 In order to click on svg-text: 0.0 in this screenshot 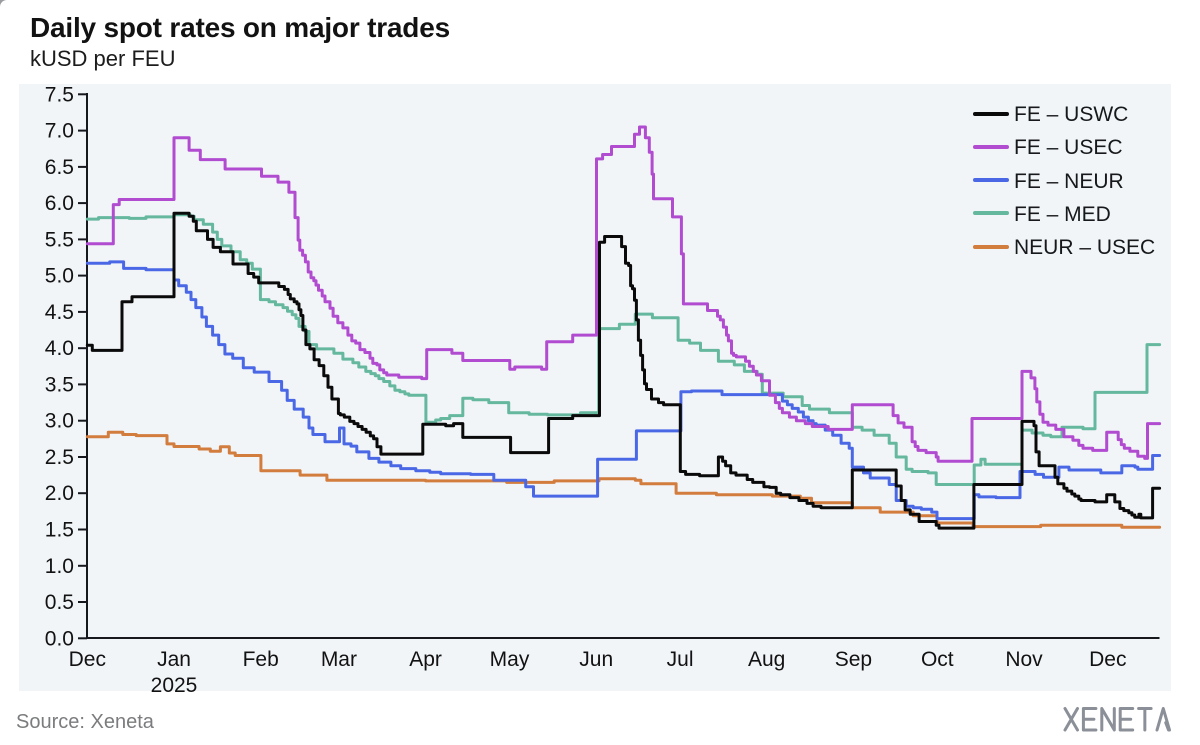, I will do `click(59, 638)`.